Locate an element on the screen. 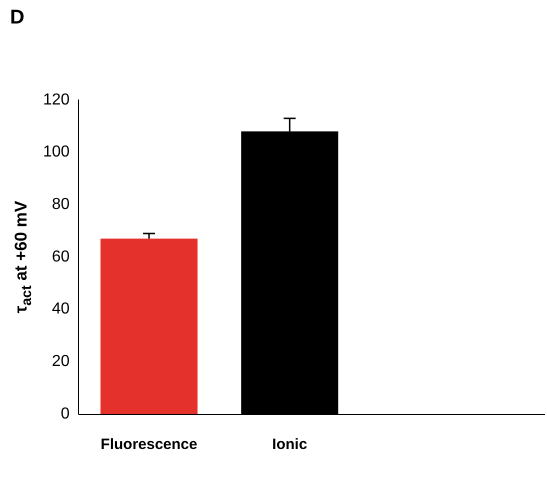 This screenshot has width=547, height=486. y-tick-label: 120 is located at coordinates (56, 99).